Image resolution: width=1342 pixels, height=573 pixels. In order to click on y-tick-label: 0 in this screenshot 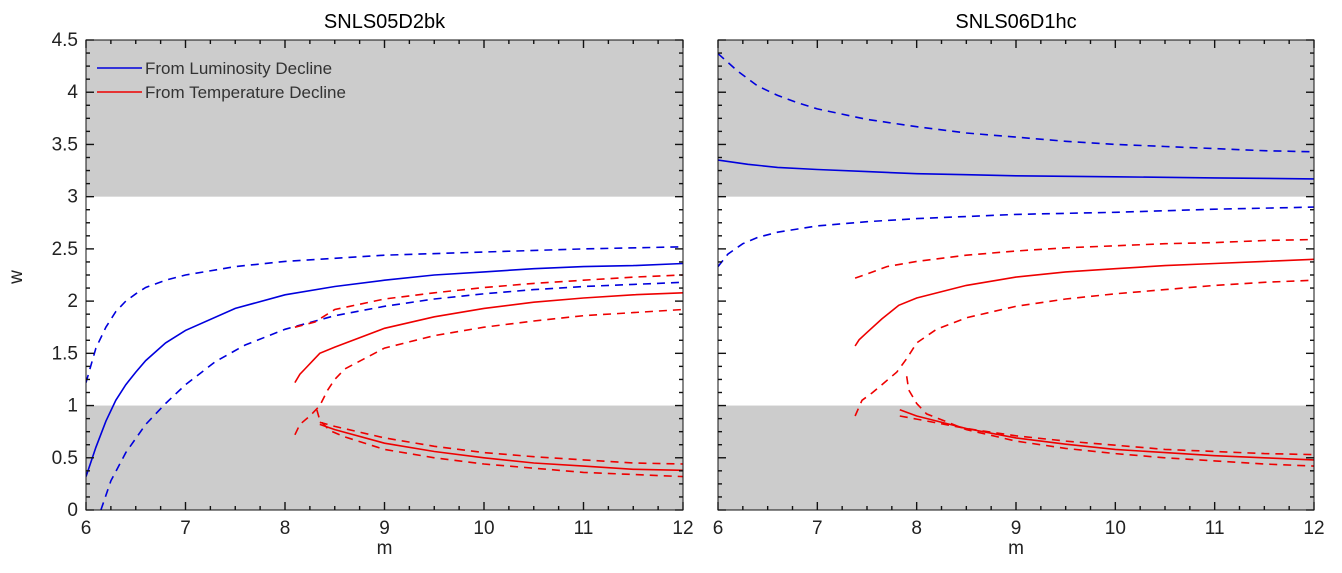, I will do `click(72, 510)`.